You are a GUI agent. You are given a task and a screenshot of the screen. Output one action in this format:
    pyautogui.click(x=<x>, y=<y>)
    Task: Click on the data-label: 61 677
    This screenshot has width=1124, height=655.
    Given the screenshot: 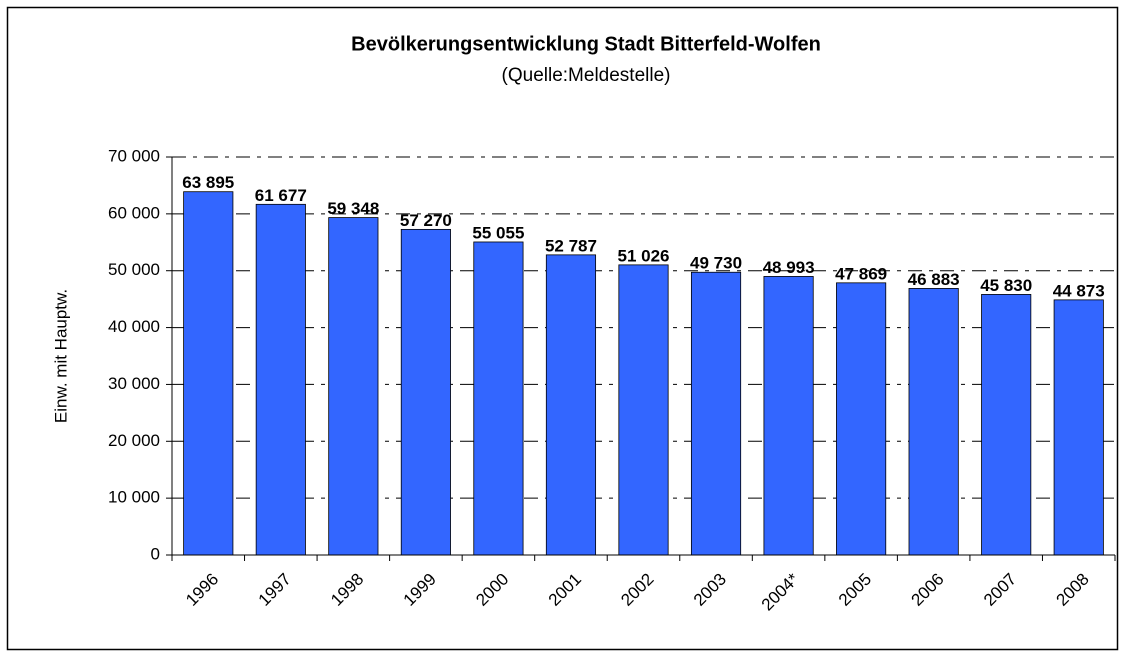 What is the action you would take?
    pyautogui.click(x=281, y=195)
    